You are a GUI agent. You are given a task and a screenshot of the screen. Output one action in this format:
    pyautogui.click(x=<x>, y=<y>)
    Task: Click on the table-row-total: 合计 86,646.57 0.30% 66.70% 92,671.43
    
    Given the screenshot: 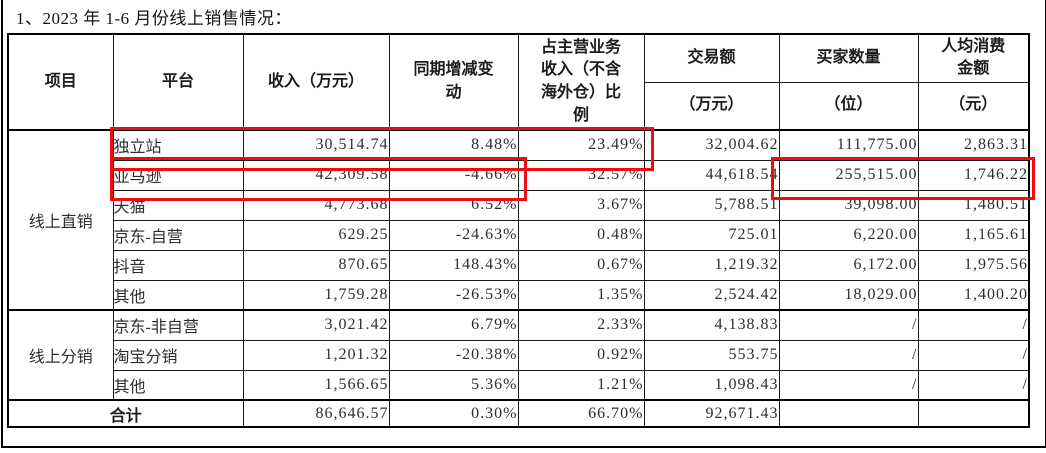 What is the action you would take?
    pyautogui.click(x=518, y=413)
    